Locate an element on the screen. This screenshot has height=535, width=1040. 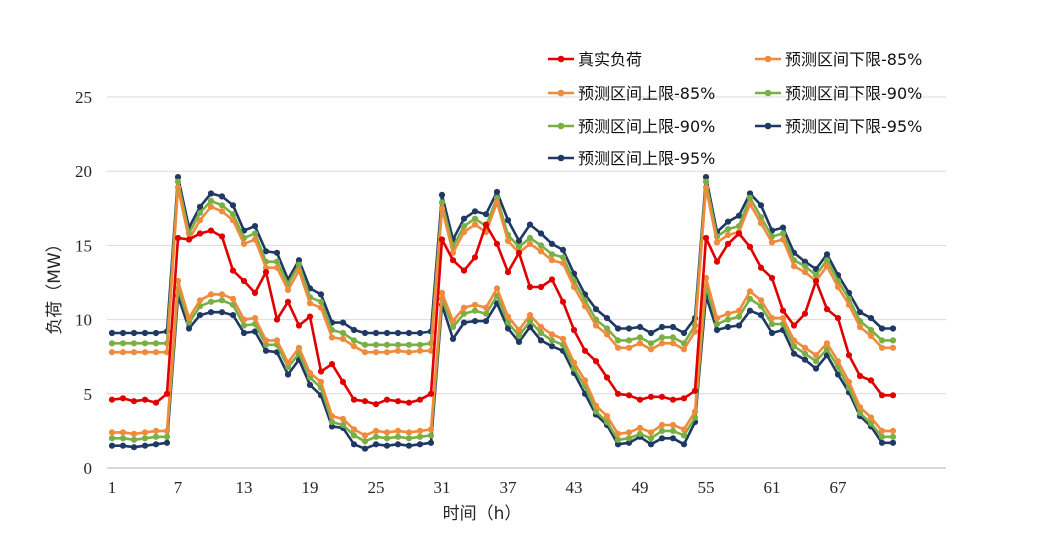
x-tick-label-49: 49 is located at coordinates (640, 487).